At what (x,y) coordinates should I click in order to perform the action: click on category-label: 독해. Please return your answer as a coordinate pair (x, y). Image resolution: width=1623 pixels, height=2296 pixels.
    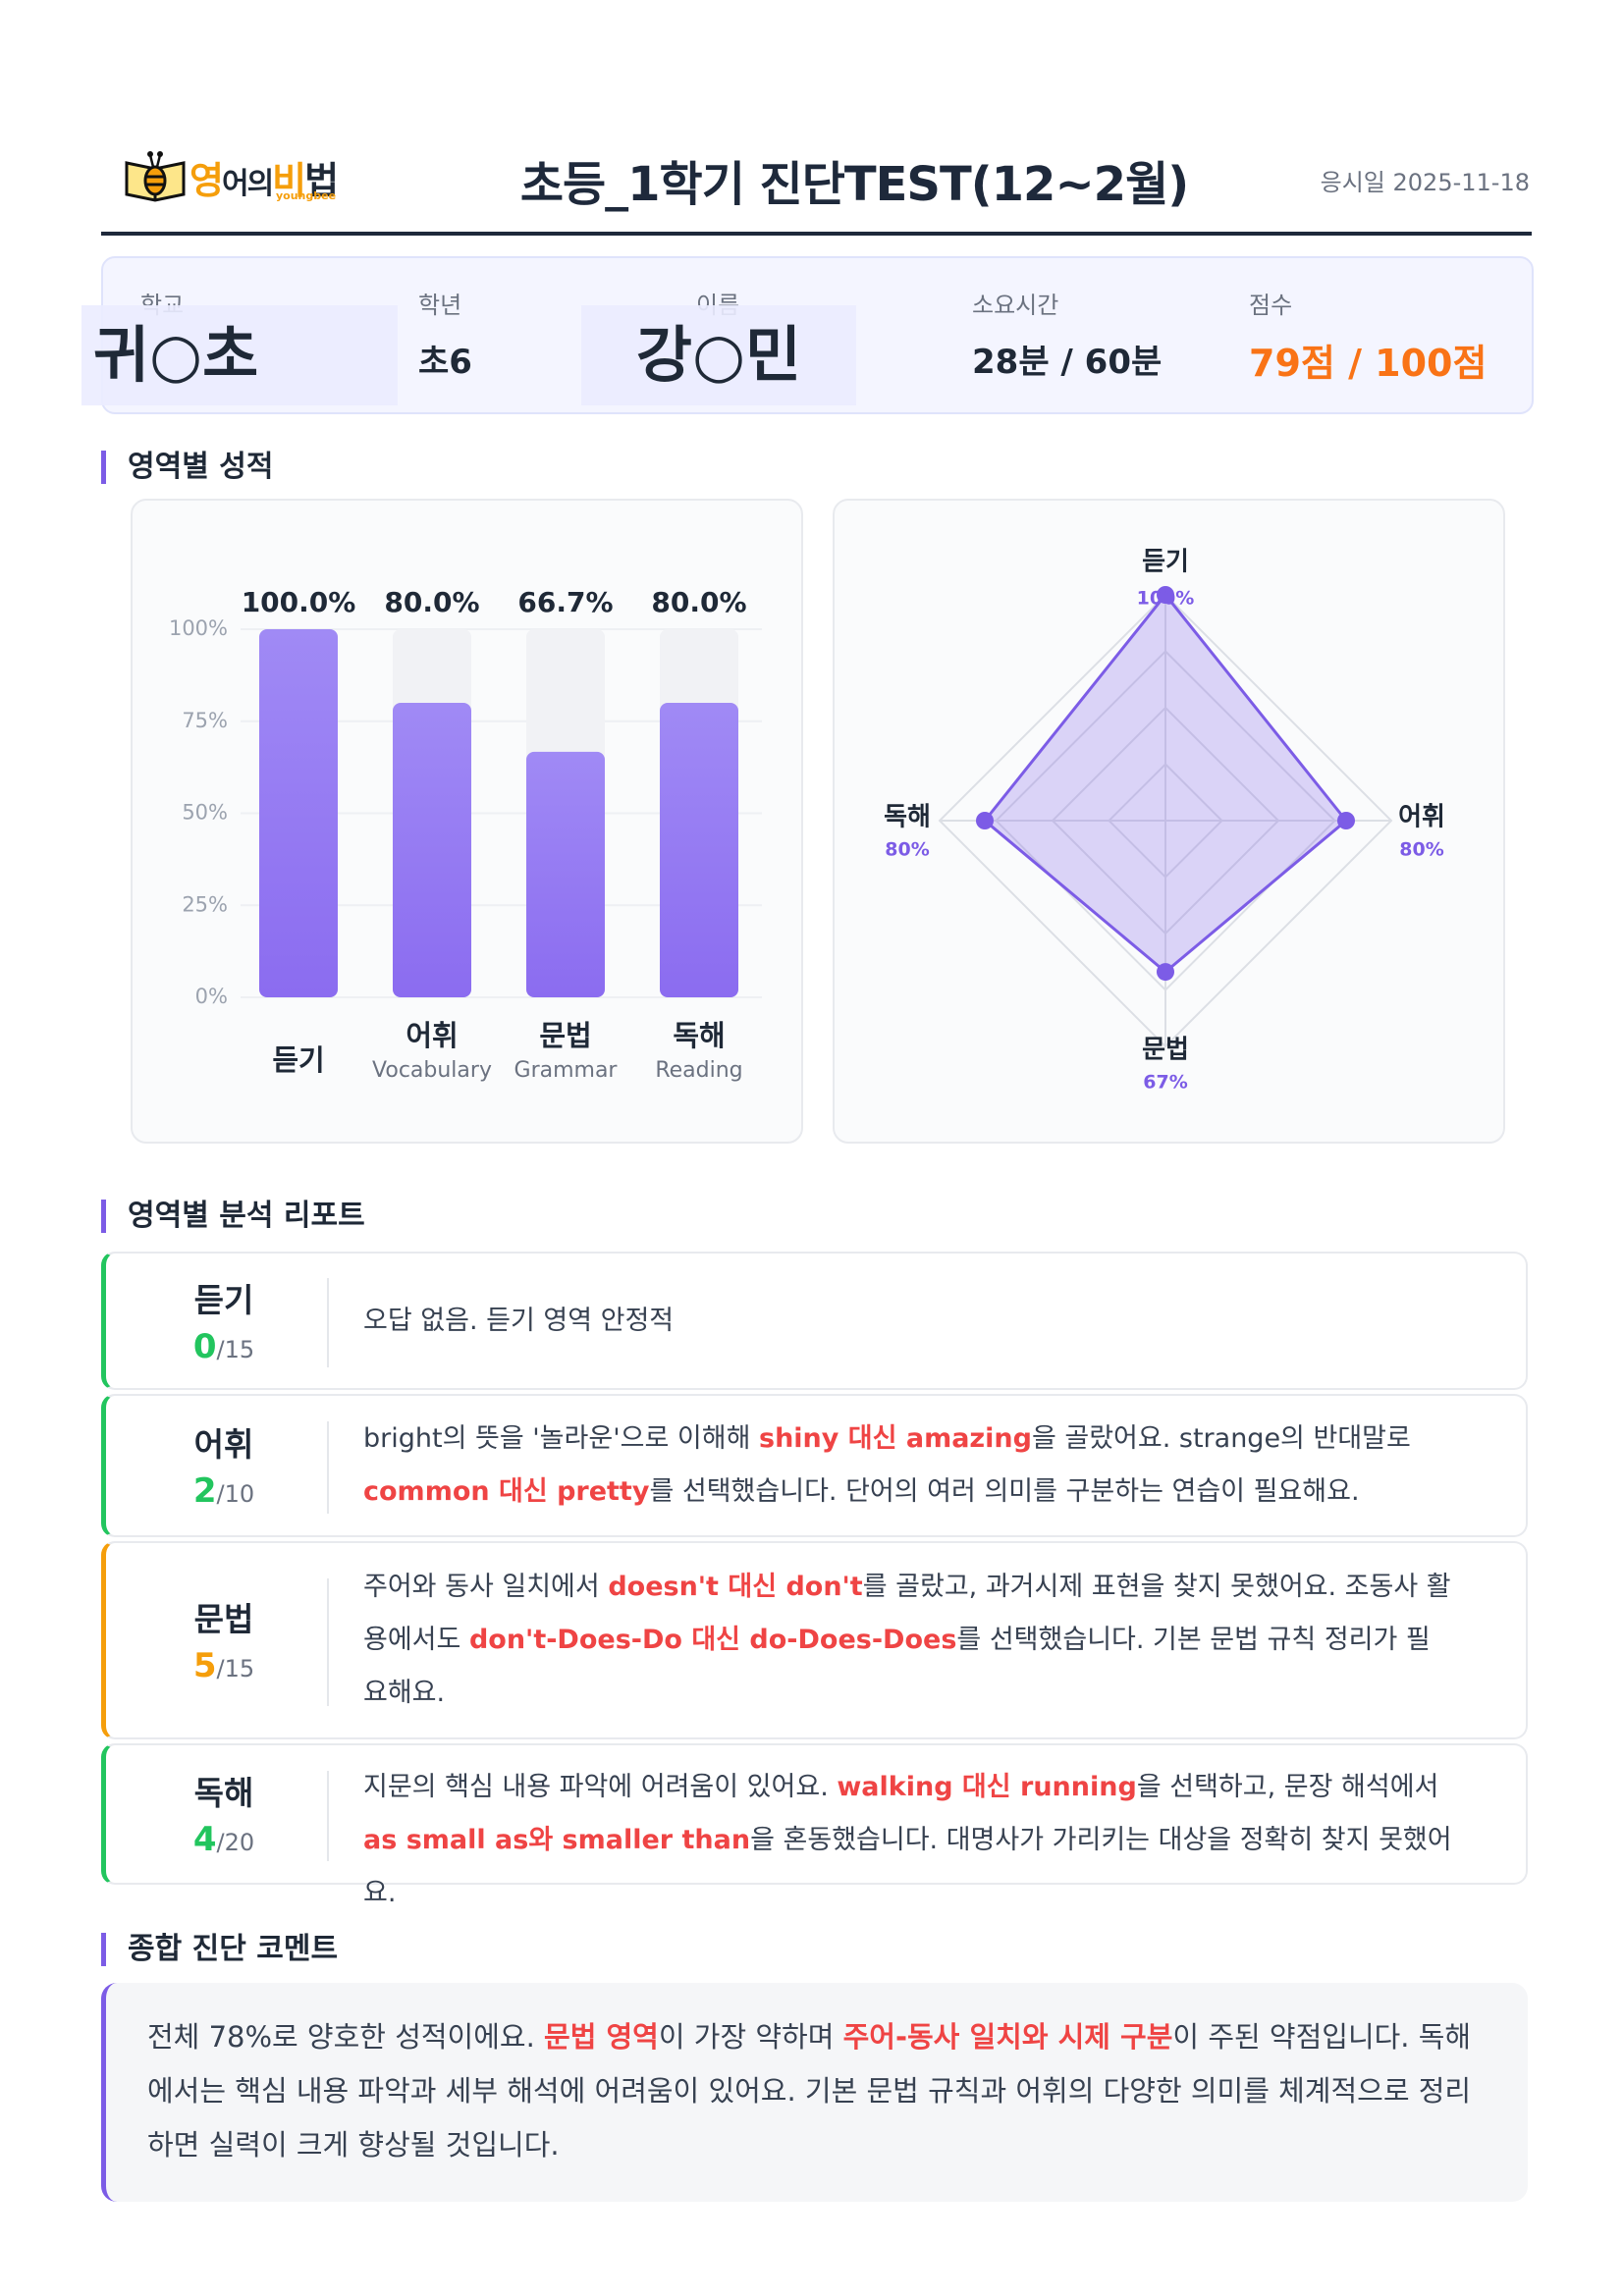
    Looking at the image, I should click on (699, 1036).